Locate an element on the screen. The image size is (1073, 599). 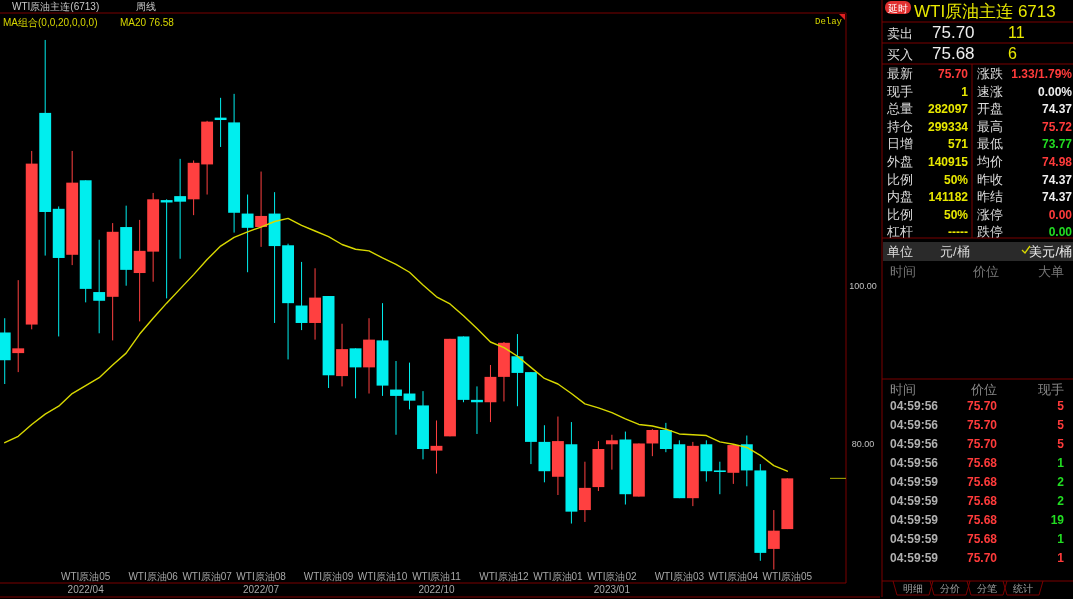
text: 持仓 is located at coordinates (900, 126).